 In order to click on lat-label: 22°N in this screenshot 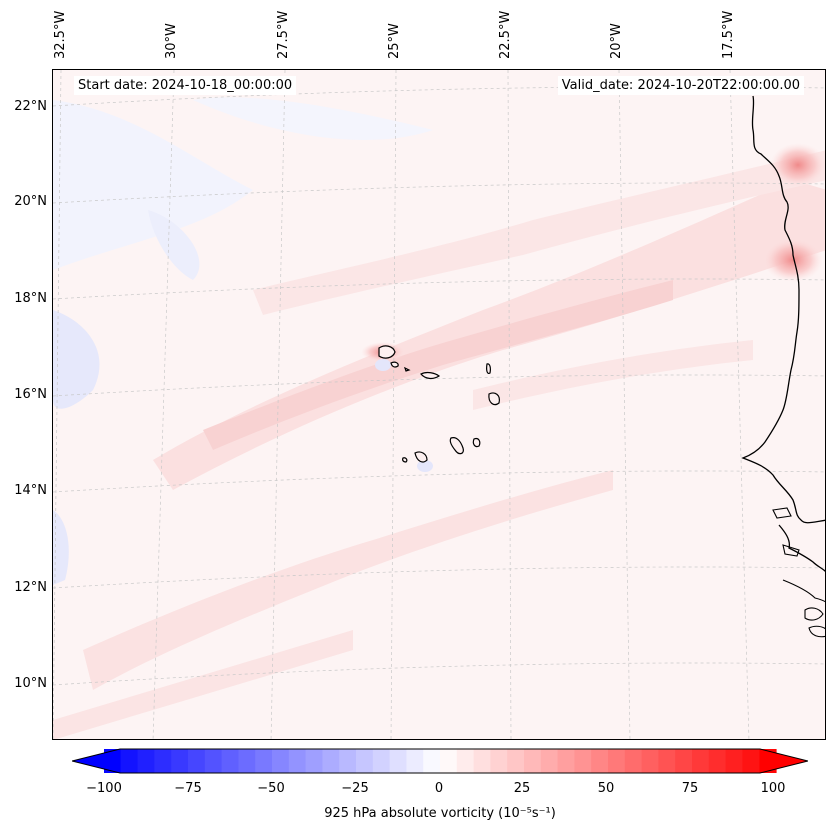, I will do `click(30, 106)`.